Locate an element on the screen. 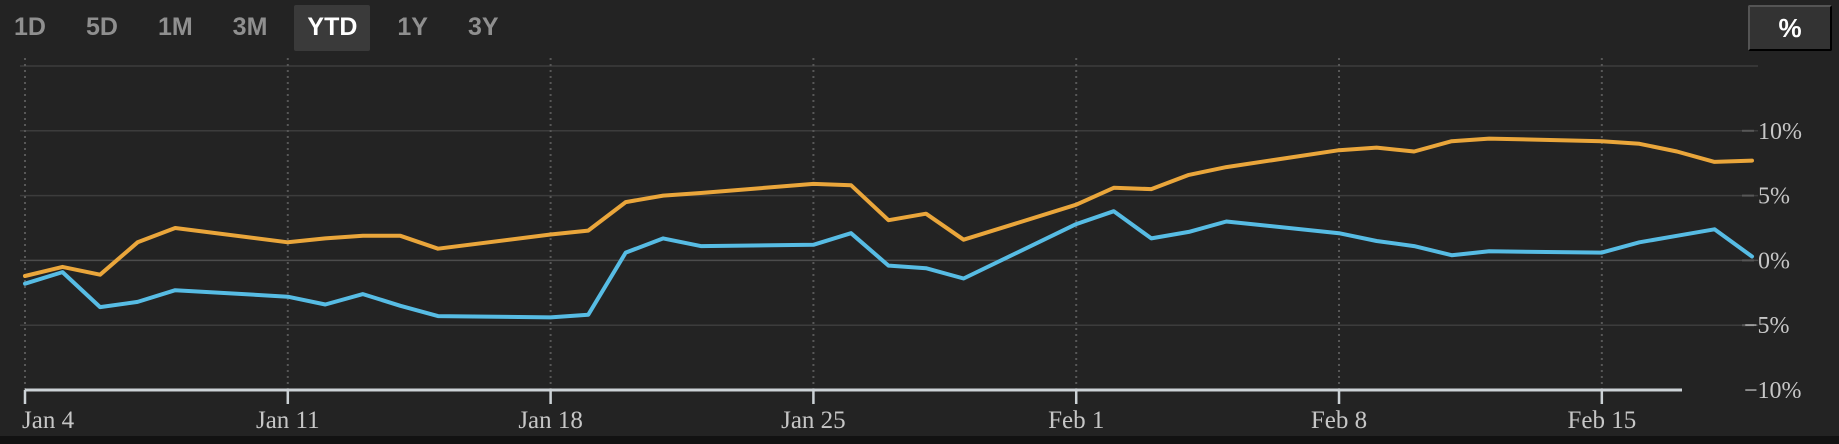 This screenshot has width=1839, height=444. range-tab-1m: 1M is located at coordinates (175, 28).